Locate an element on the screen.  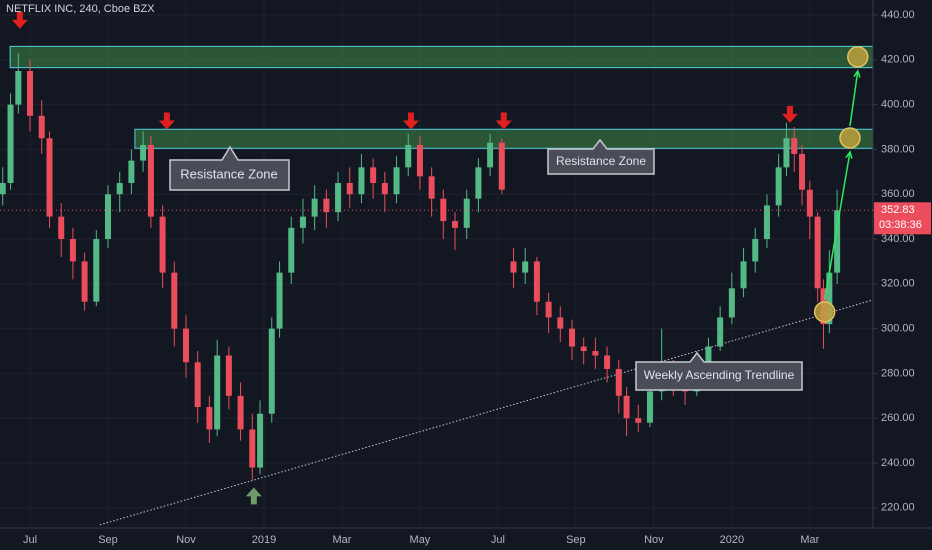
callout: Resistance Zone is located at coordinates (229, 168).